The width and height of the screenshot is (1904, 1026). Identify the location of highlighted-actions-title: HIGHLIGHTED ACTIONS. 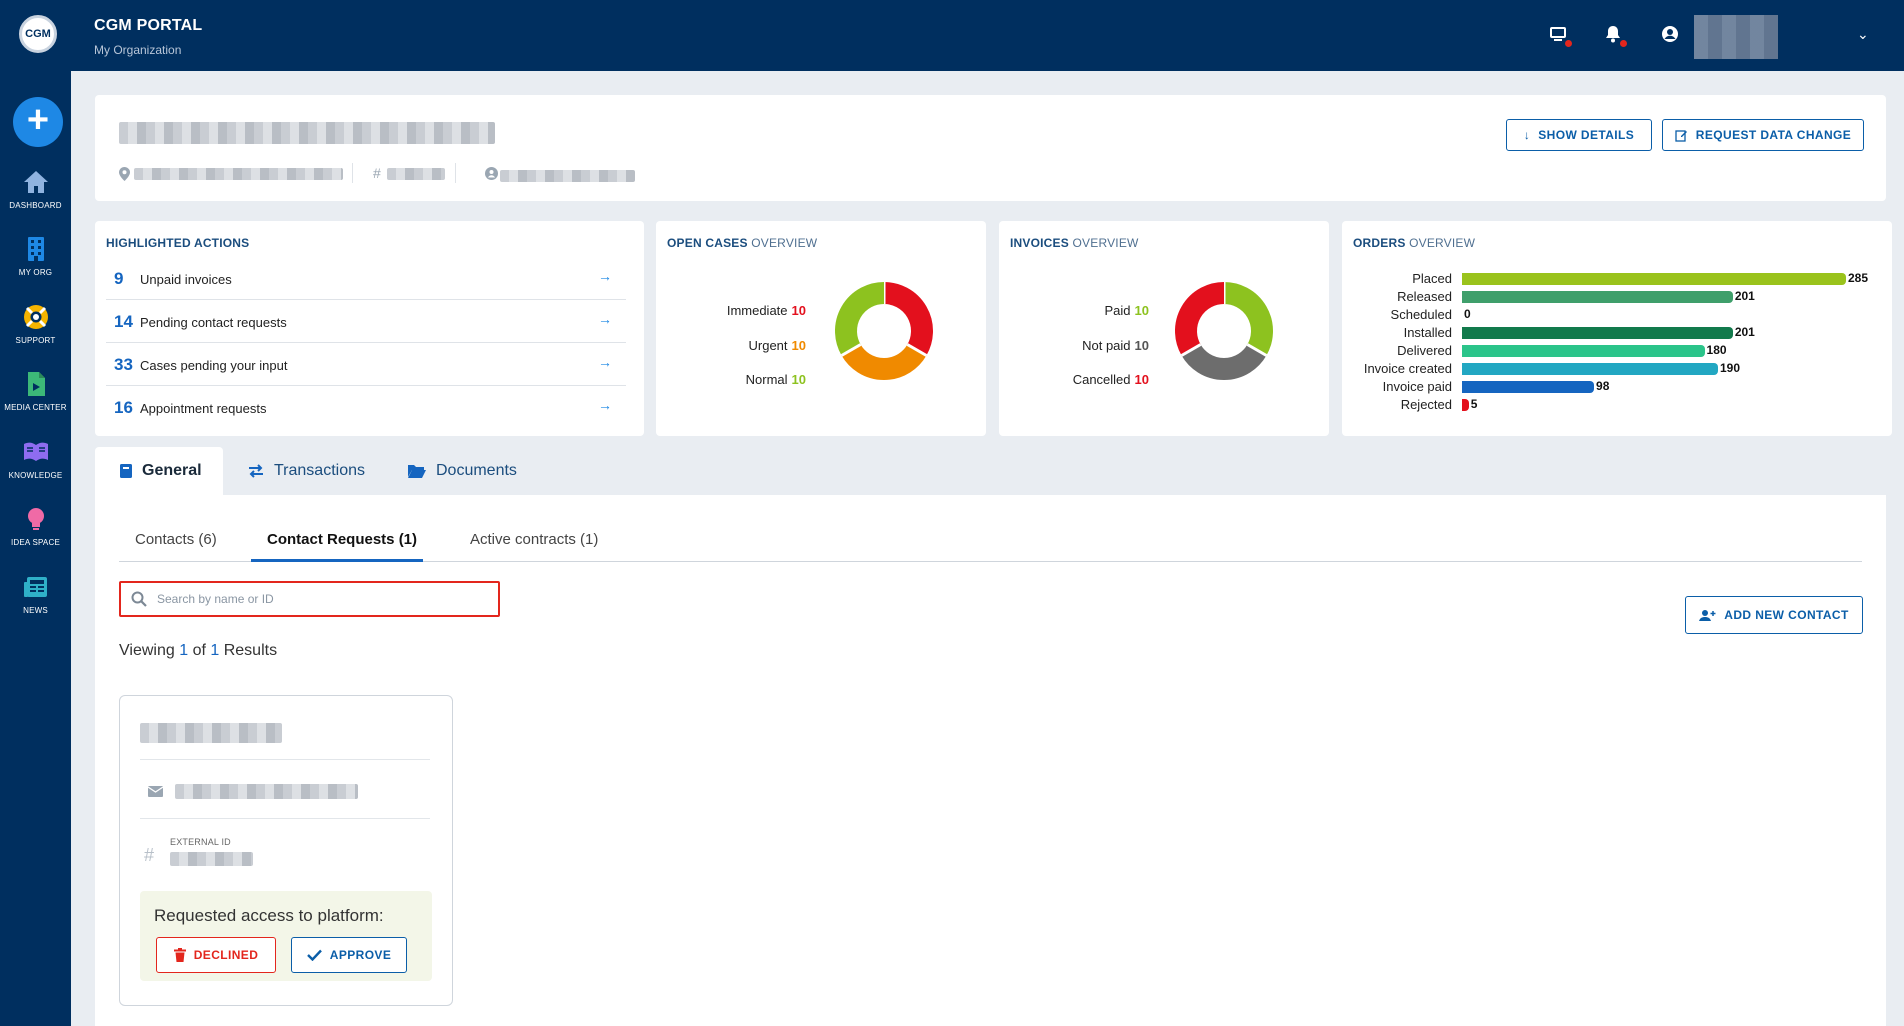
(178, 243).